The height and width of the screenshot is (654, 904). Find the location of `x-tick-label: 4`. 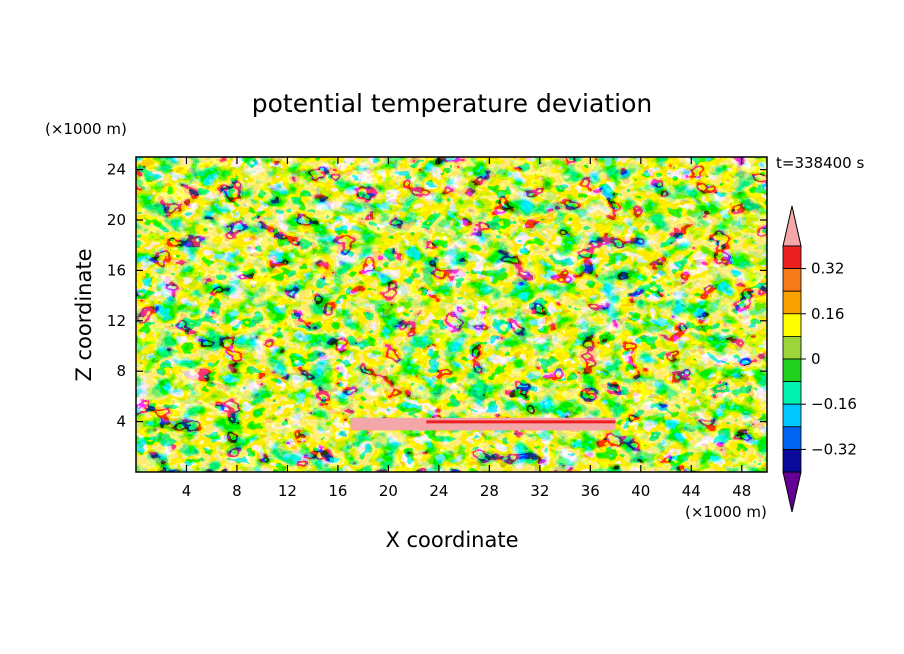

x-tick-label: 4 is located at coordinates (187, 491).